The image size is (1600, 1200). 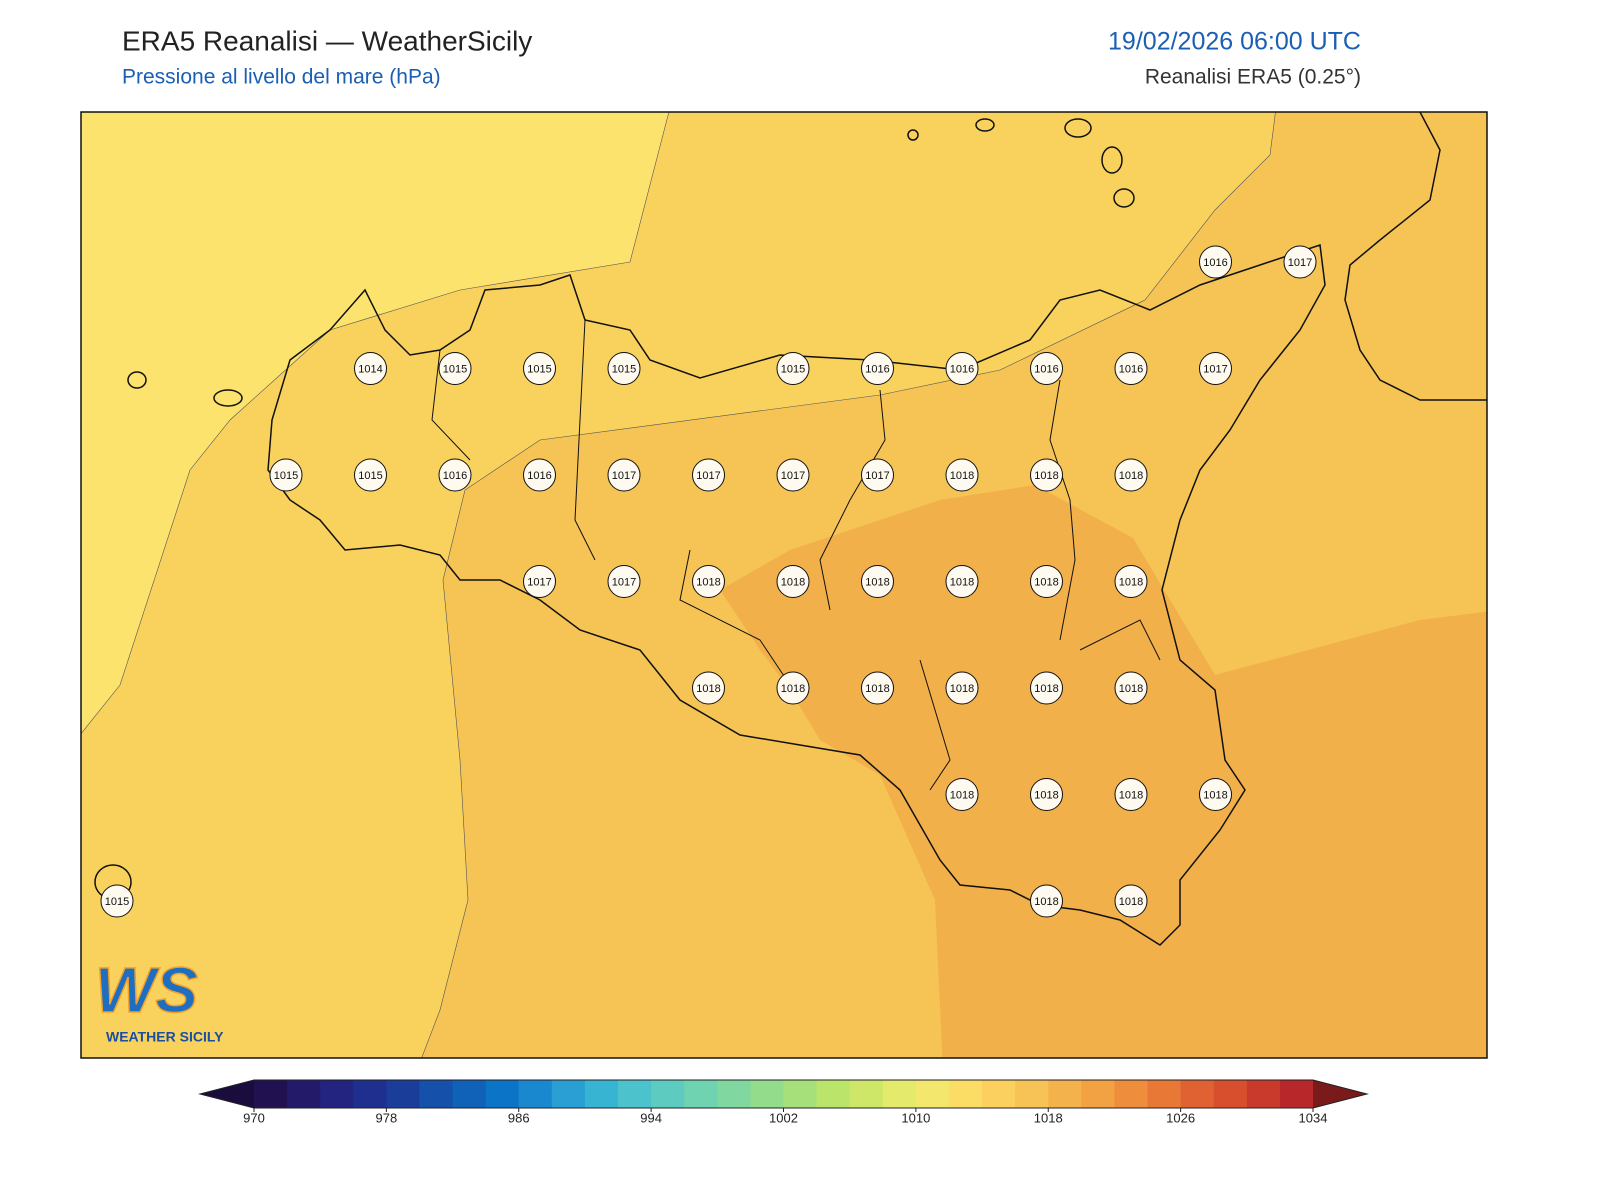 I want to click on title: ERA5 Reanalisi — WeatherSicily, so click(x=327, y=40).